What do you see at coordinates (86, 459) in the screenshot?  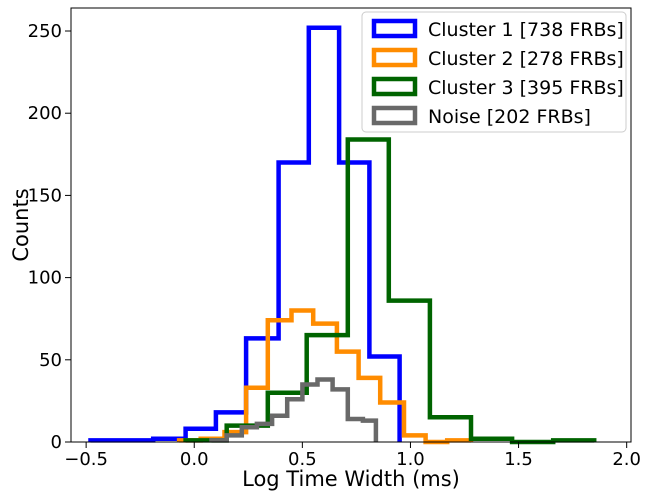 I see `x-tick-label: −0.5` at bounding box center [86, 459].